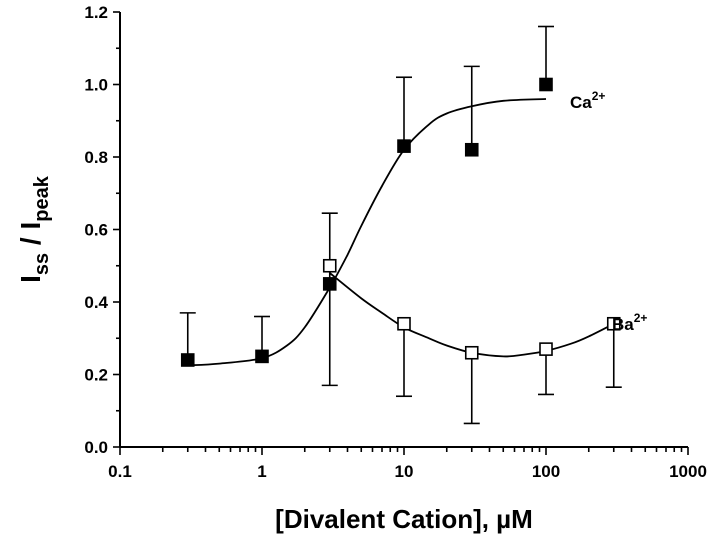 Image resolution: width=720 pixels, height=543 pixels. I want to click on x-tick-label: 10, so click(404, 471).